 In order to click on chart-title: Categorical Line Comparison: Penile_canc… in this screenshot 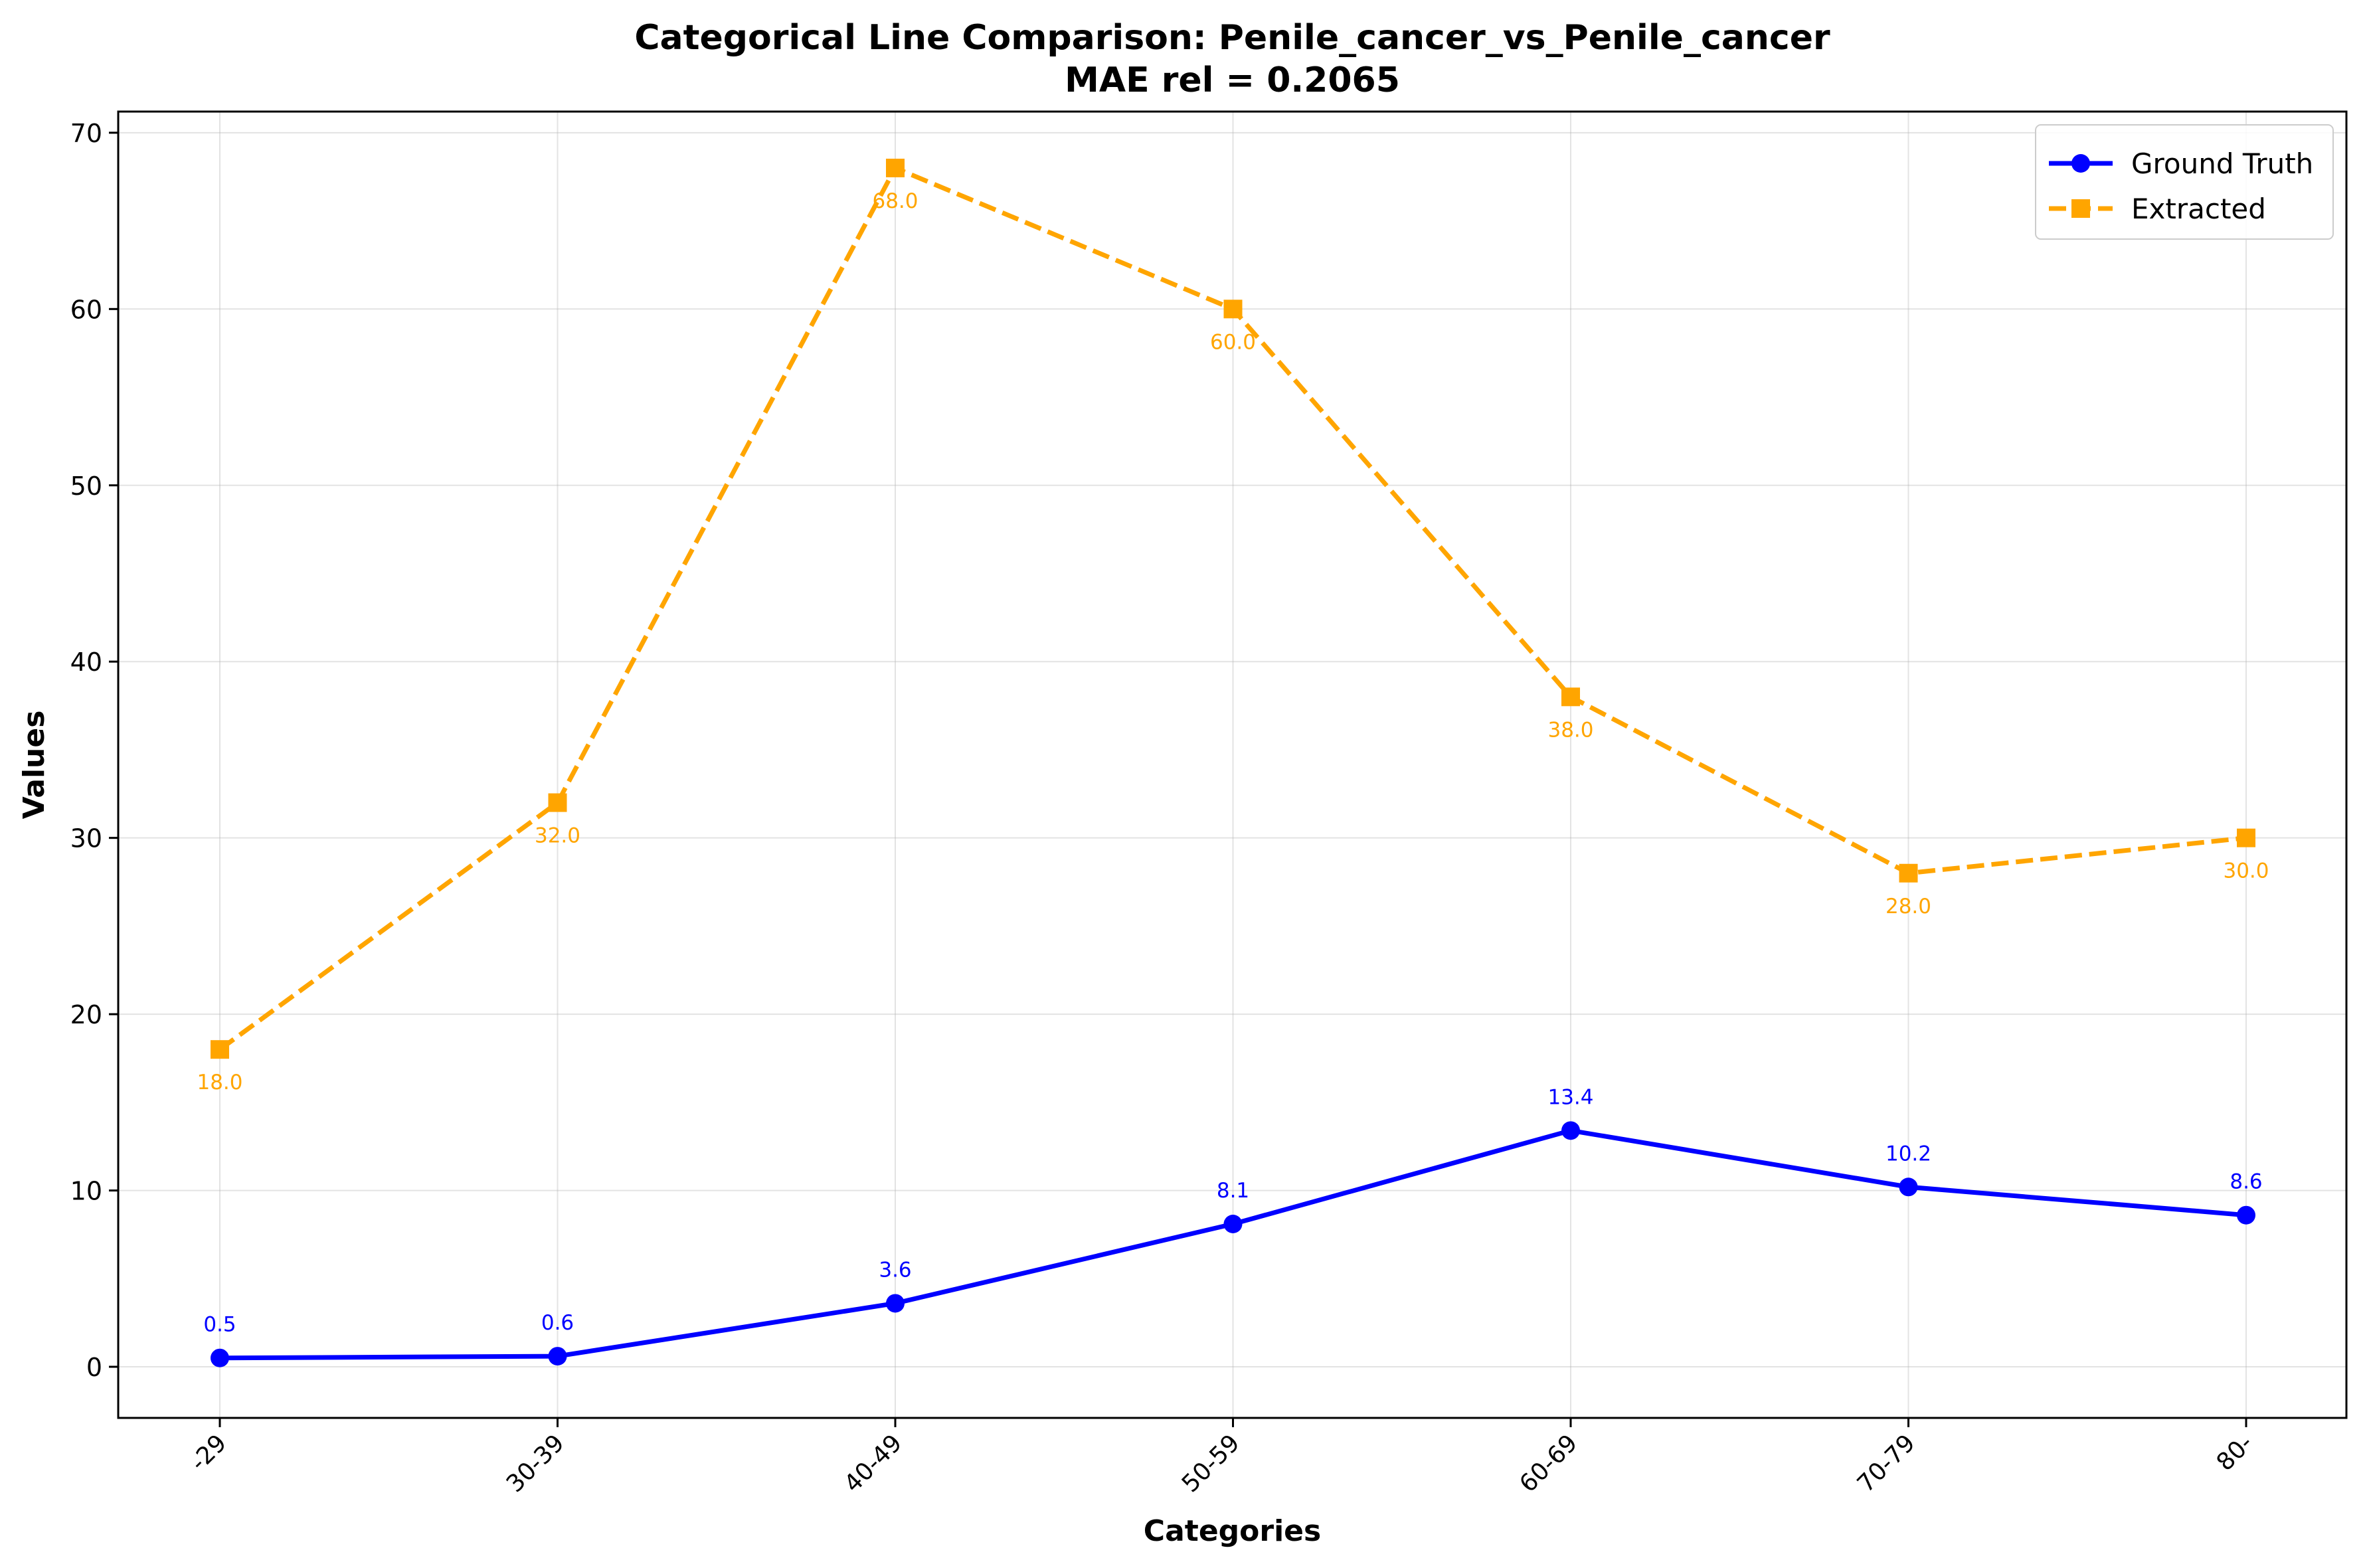, I will do `click(1232, 38)`.